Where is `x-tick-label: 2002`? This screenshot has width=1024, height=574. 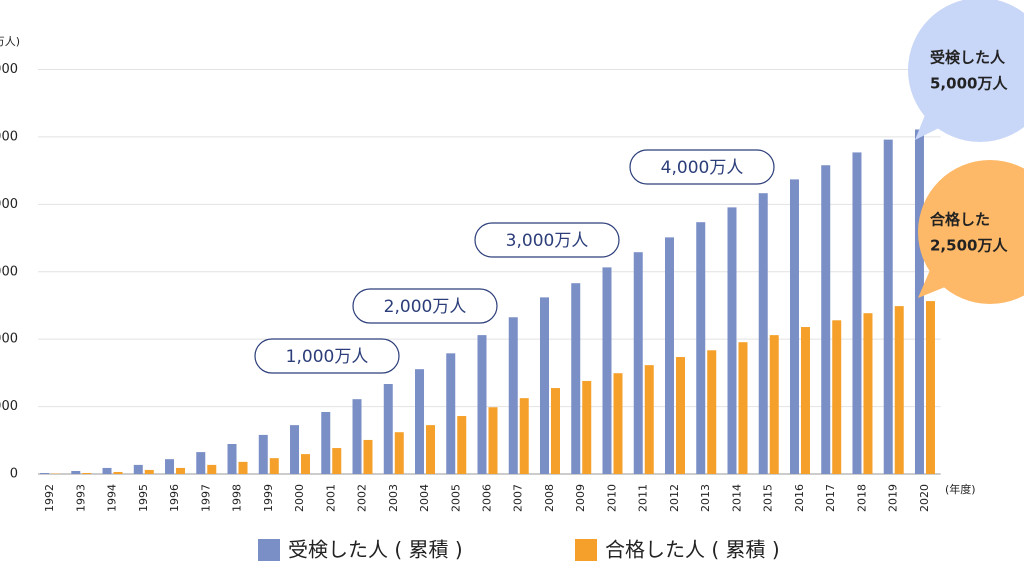
x-tick-label: 2002 is located at coordinates (362, 498).